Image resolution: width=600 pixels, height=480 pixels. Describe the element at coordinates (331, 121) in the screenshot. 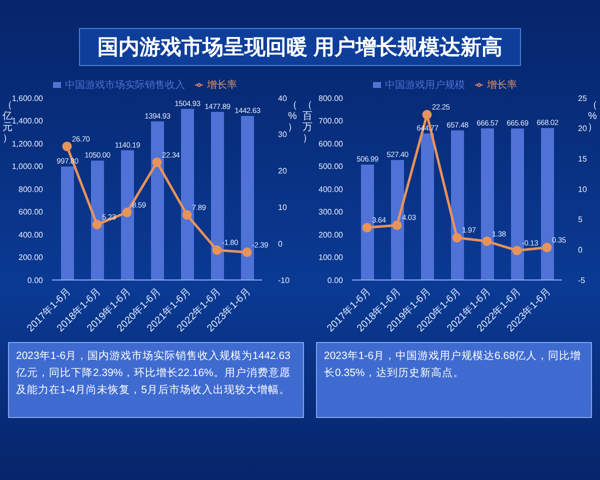

I see `y-tick-label: 700.00` at that location.